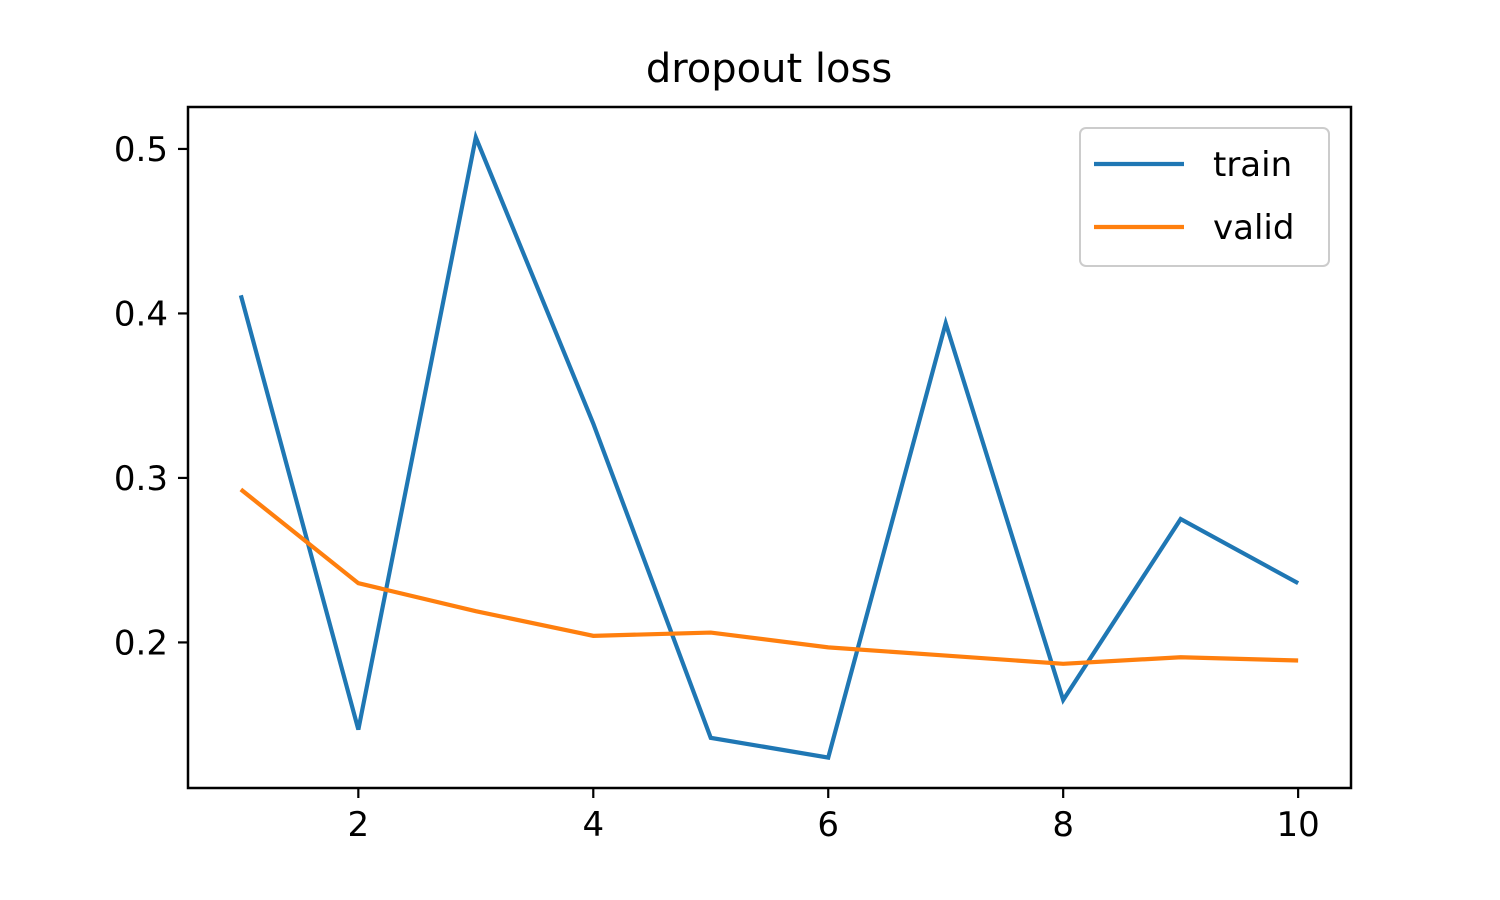 This screenshot has height=900, width=1500. I want to click on y-tick-label: 0.3, so click(141, 479).